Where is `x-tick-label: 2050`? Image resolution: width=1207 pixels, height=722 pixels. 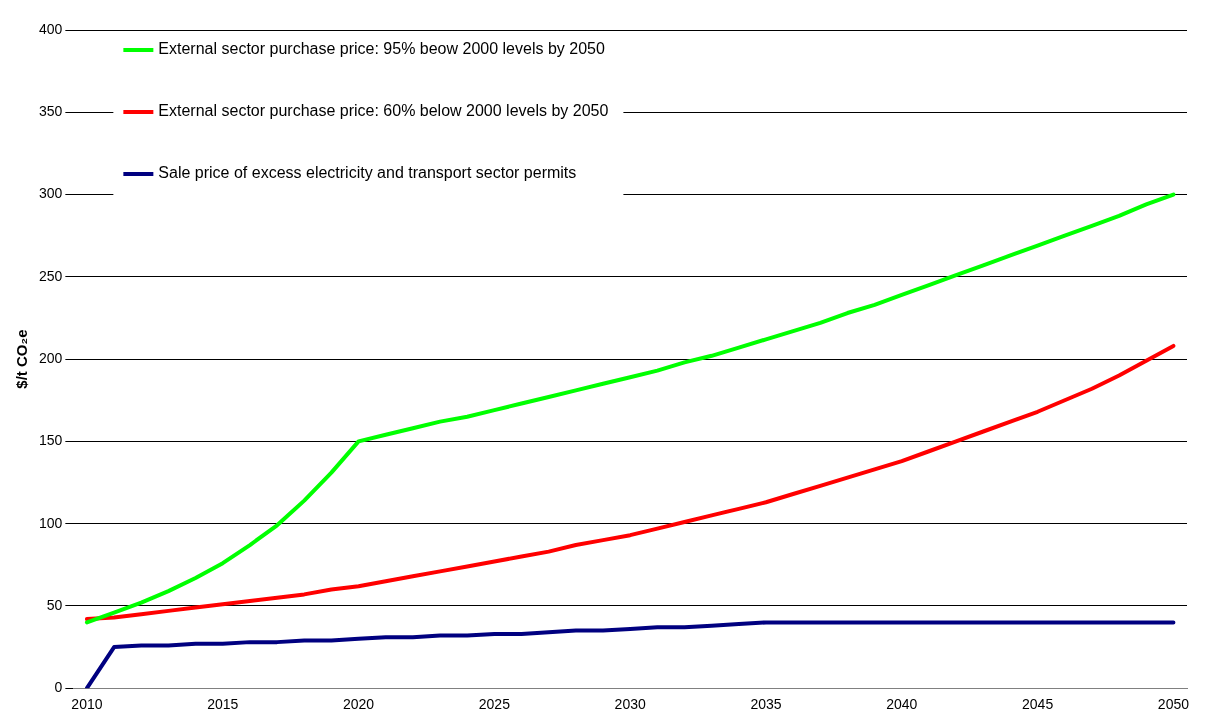 x-tick-label: 2050 is located at coordinates (1173, 704).